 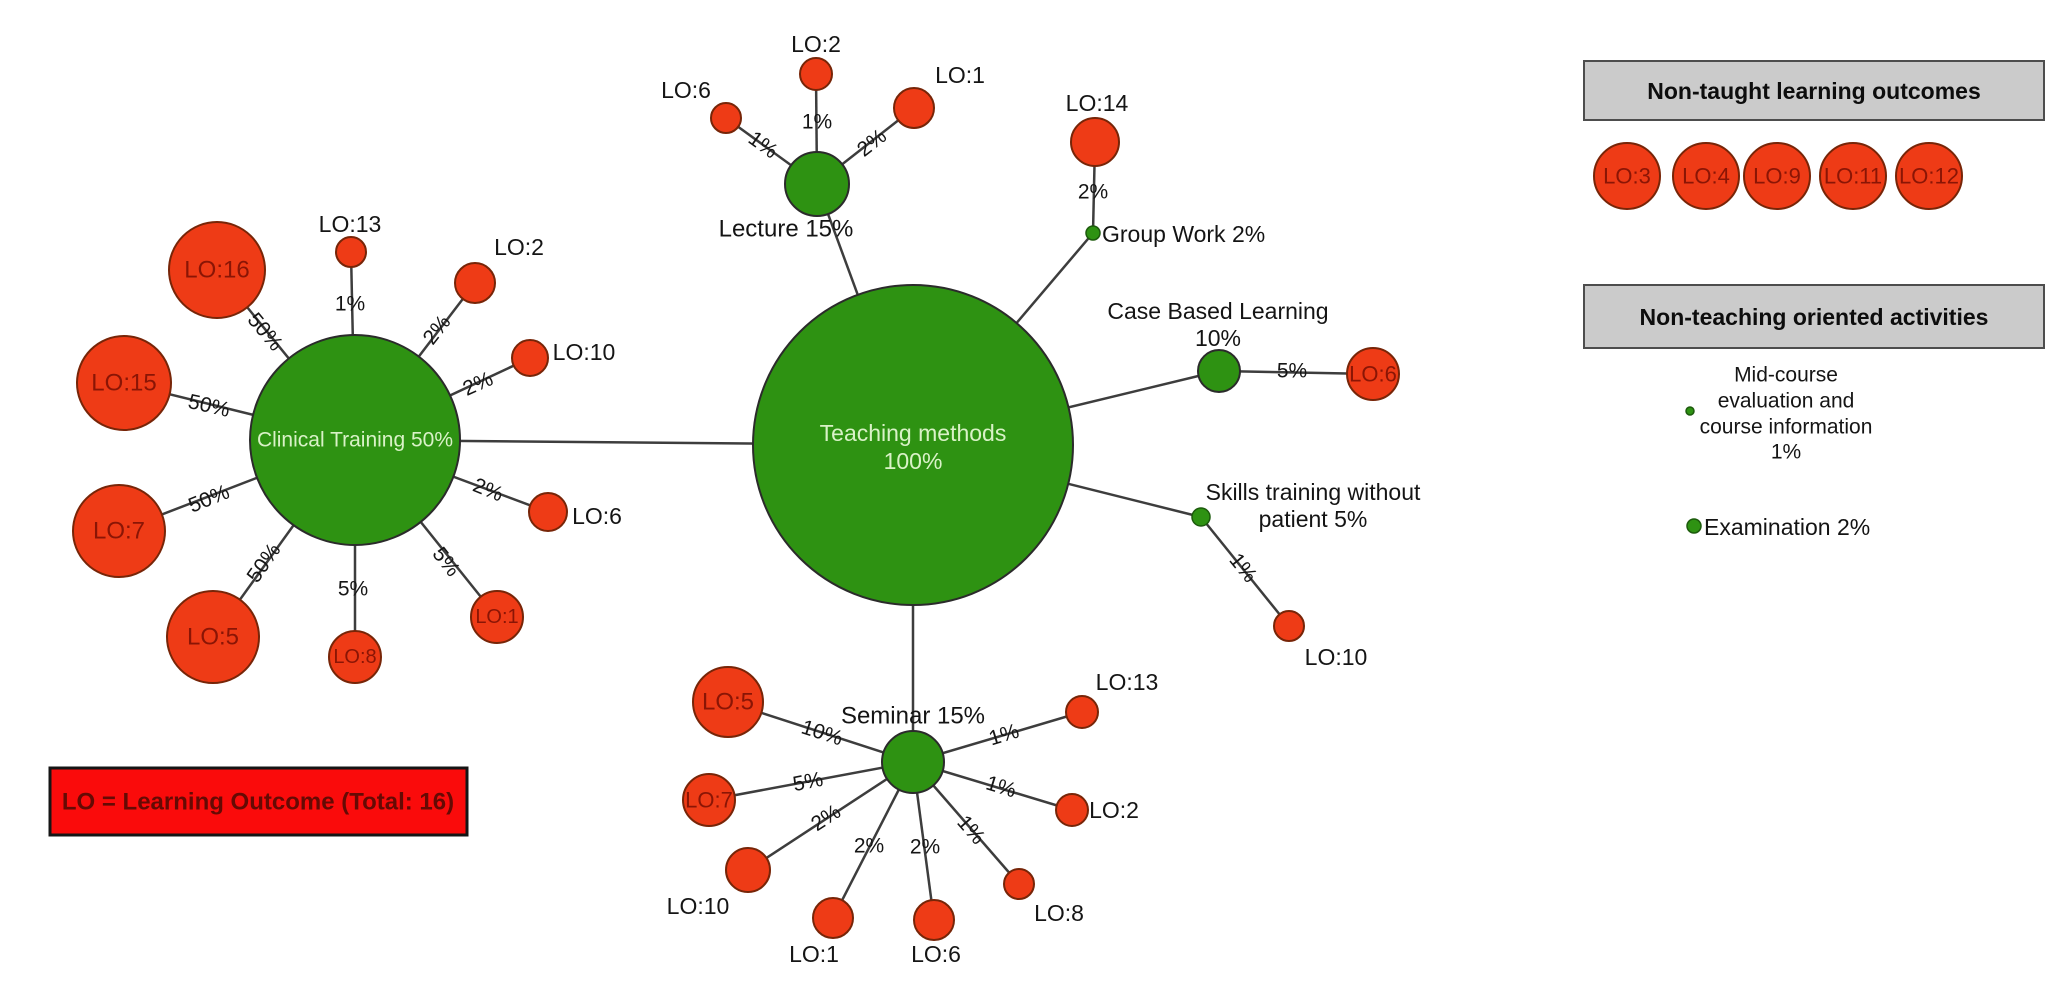 What do you see at coordinates (1019, 884) in the screenshot?
I see `node-seminar-lo8` at bounding box center [1019, 884].